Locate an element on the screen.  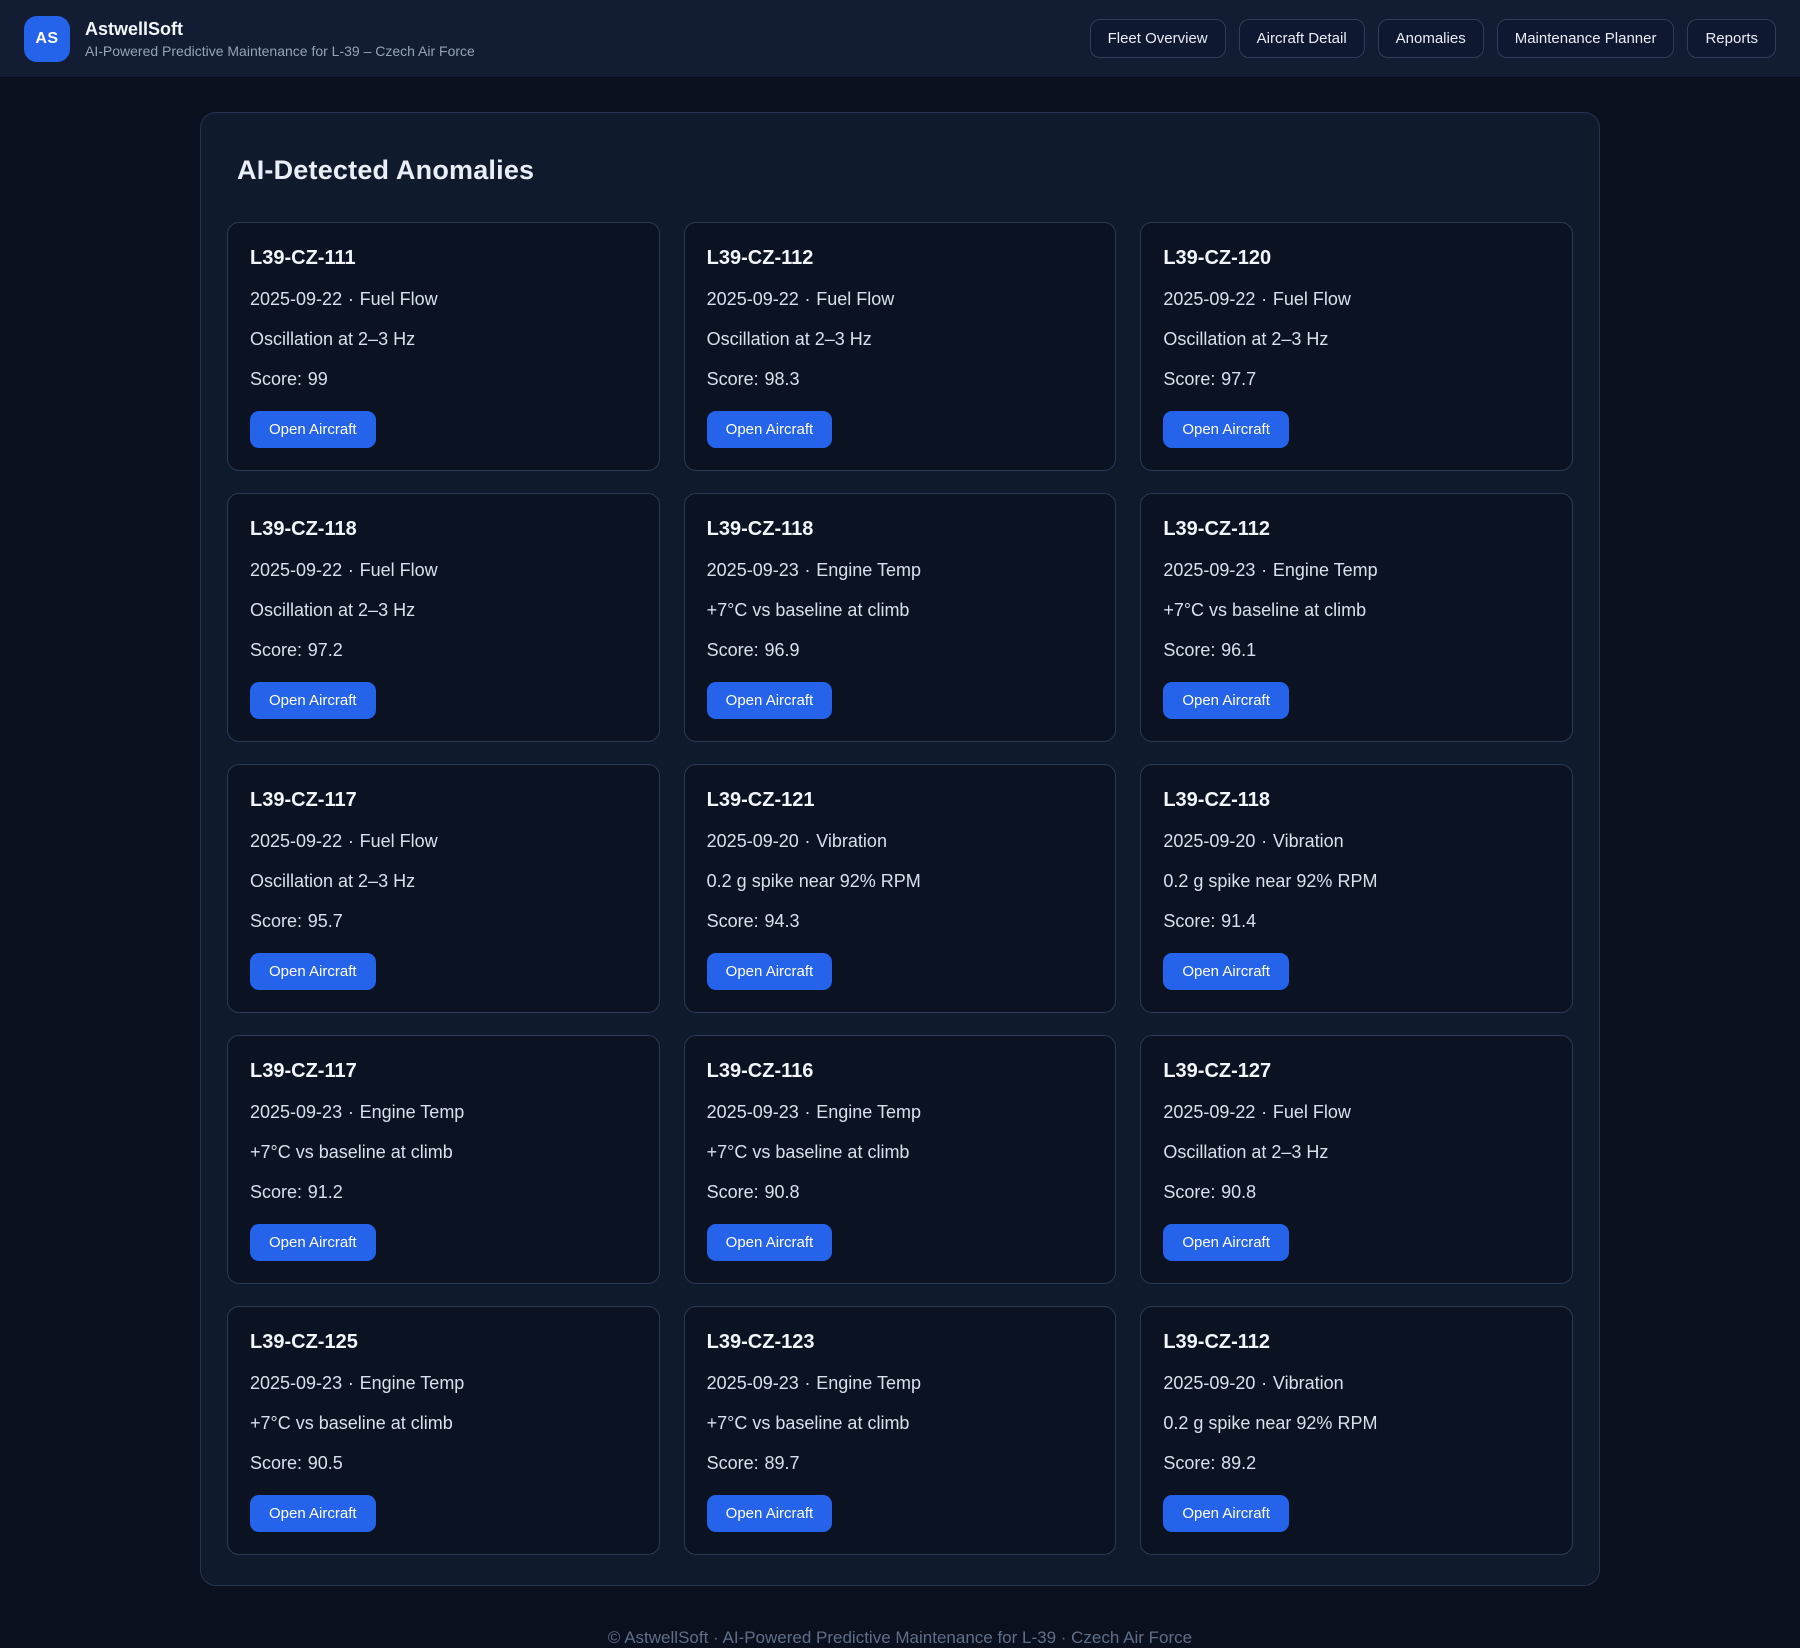
anomaly-score: Score: 89.2 is located at coordinates (1356, 1463).